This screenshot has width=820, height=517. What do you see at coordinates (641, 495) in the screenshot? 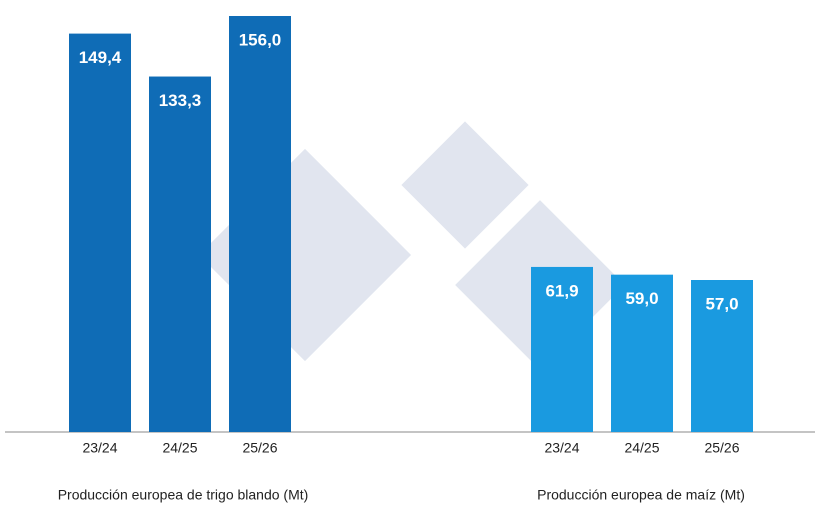
I see `group-title: Producción europea de maíz (Mt)` at bounding box center [641, 495].